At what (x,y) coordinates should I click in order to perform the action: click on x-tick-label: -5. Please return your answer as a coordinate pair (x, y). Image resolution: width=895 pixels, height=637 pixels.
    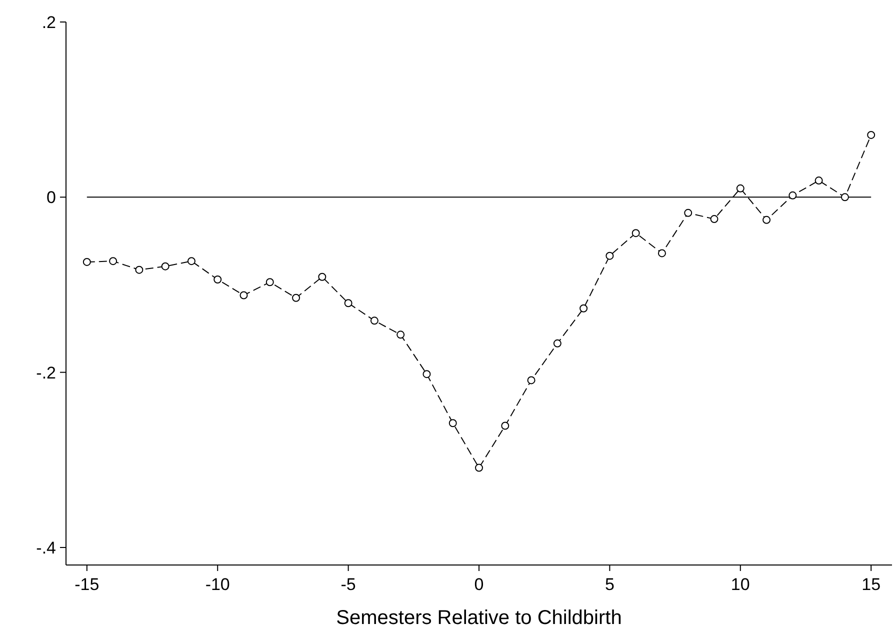
    Looking at the image, I should click on (348, 584).